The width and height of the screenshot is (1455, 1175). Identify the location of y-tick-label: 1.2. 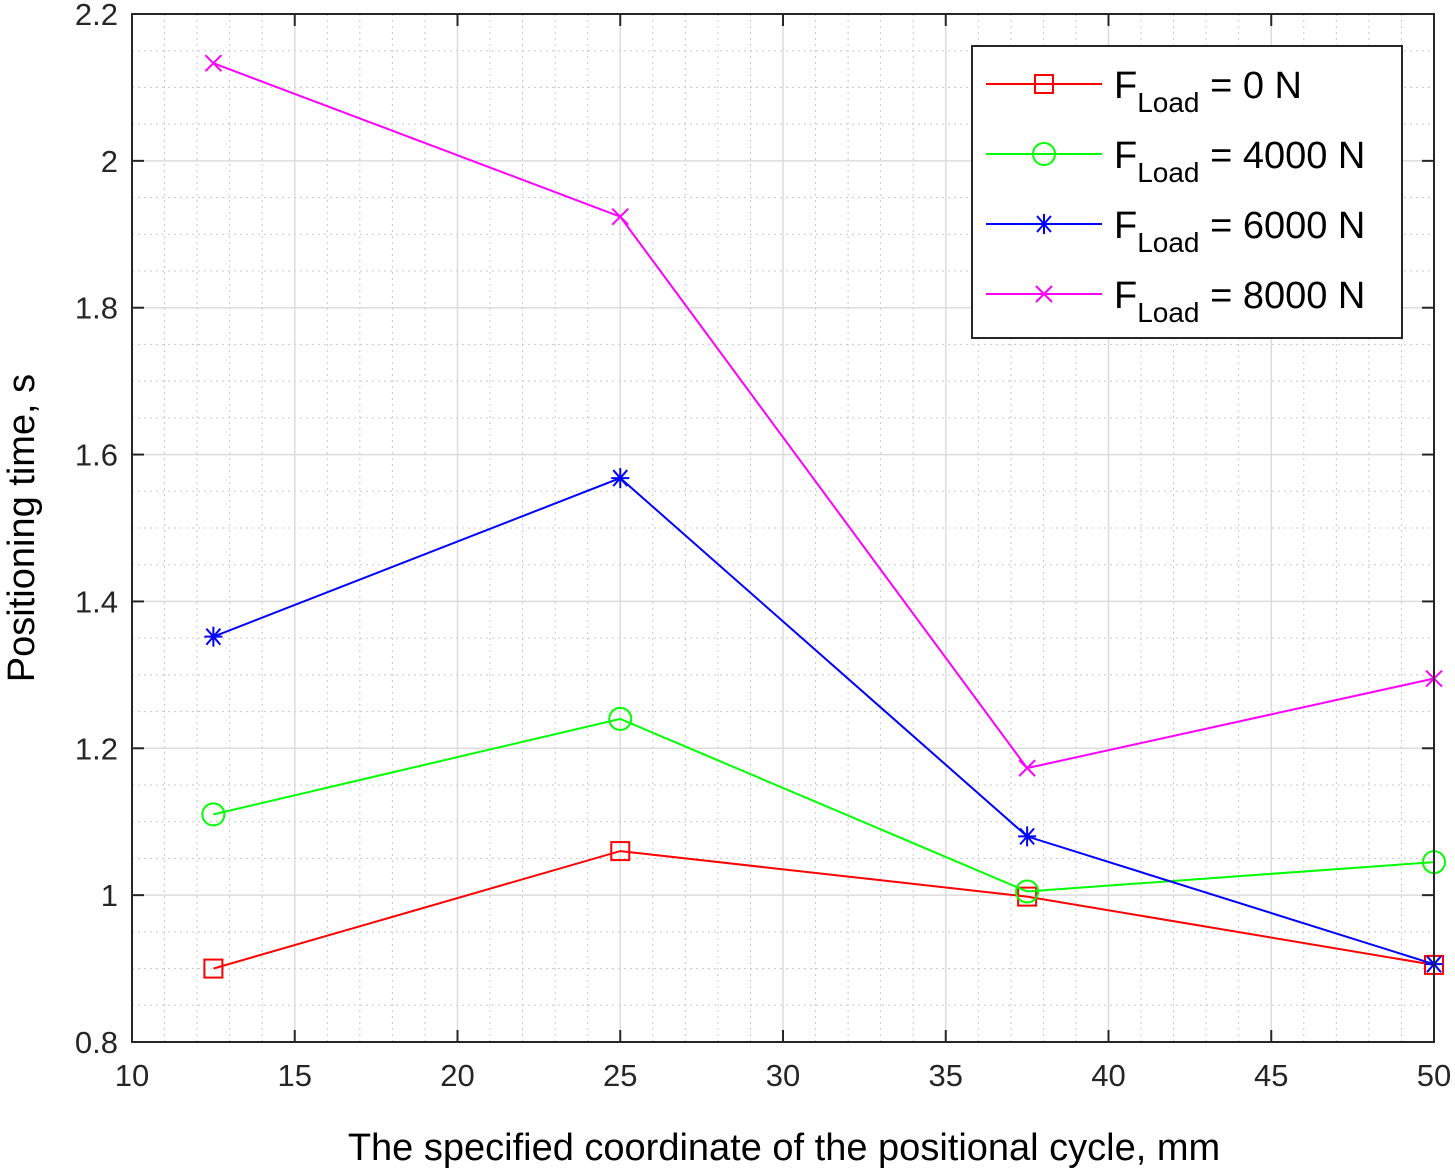
(96, 748).